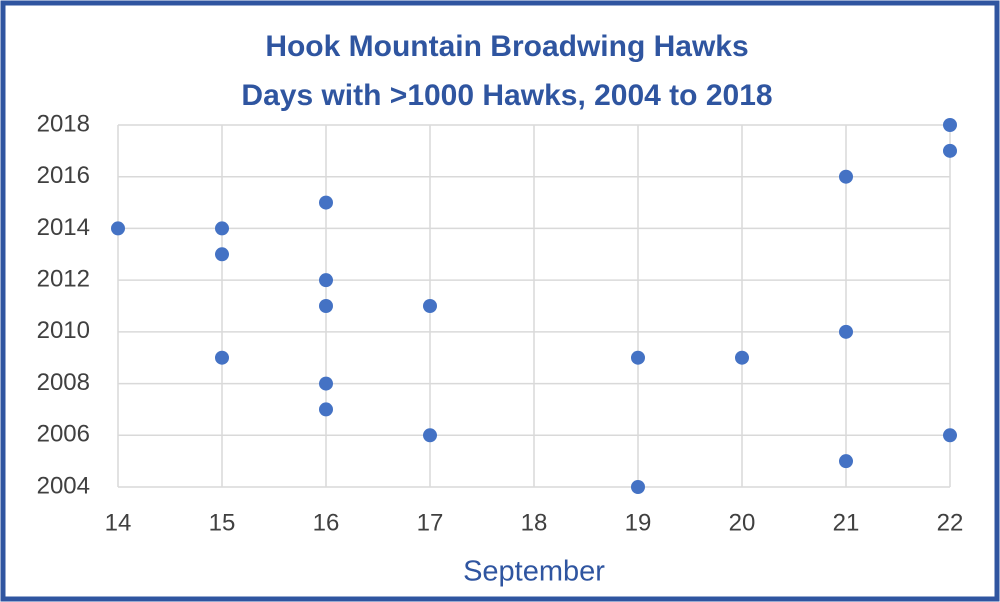 The height and width of the screenshot is (602, 1000). What do you see at coordinates (63, 123) in the screenshot?
I see `y-tick-label: 2018` at bounding box center [63, 123].